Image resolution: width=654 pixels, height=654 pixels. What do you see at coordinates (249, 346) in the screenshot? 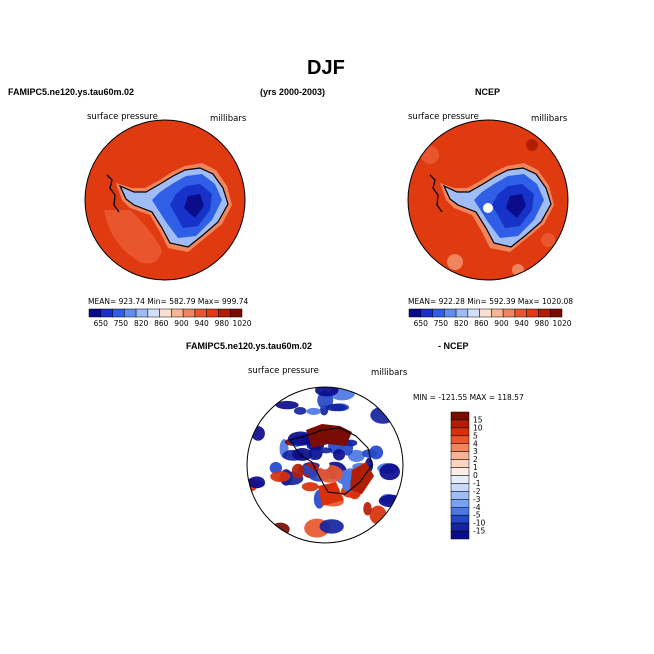
I see `diff-case-name: FAMIPC5.ne120.ys.tau60m.02` at bounding box center [249, 346].